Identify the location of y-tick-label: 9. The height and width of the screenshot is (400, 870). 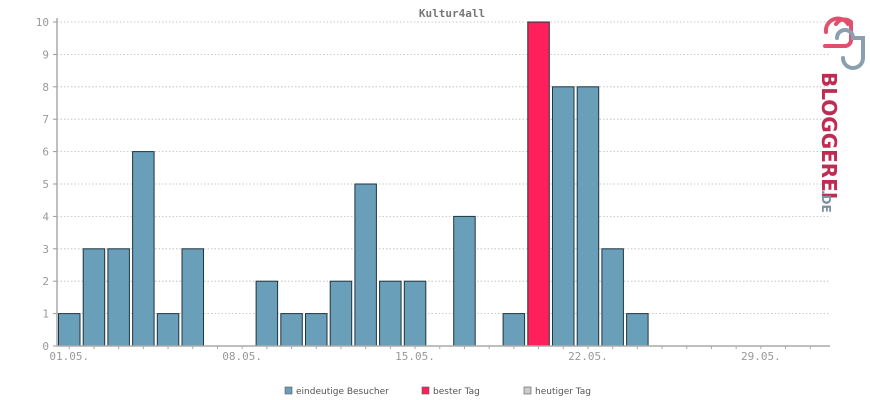
(45, 54).